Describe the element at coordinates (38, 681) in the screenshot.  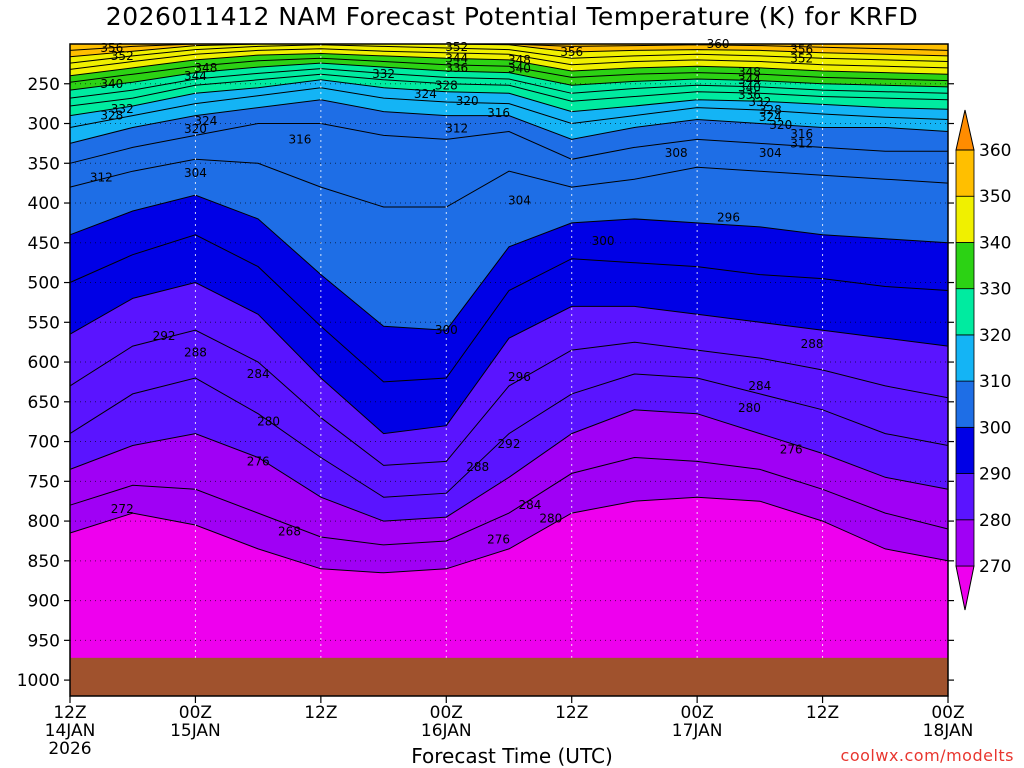
I see `y-tick-label: 1000` at that location.